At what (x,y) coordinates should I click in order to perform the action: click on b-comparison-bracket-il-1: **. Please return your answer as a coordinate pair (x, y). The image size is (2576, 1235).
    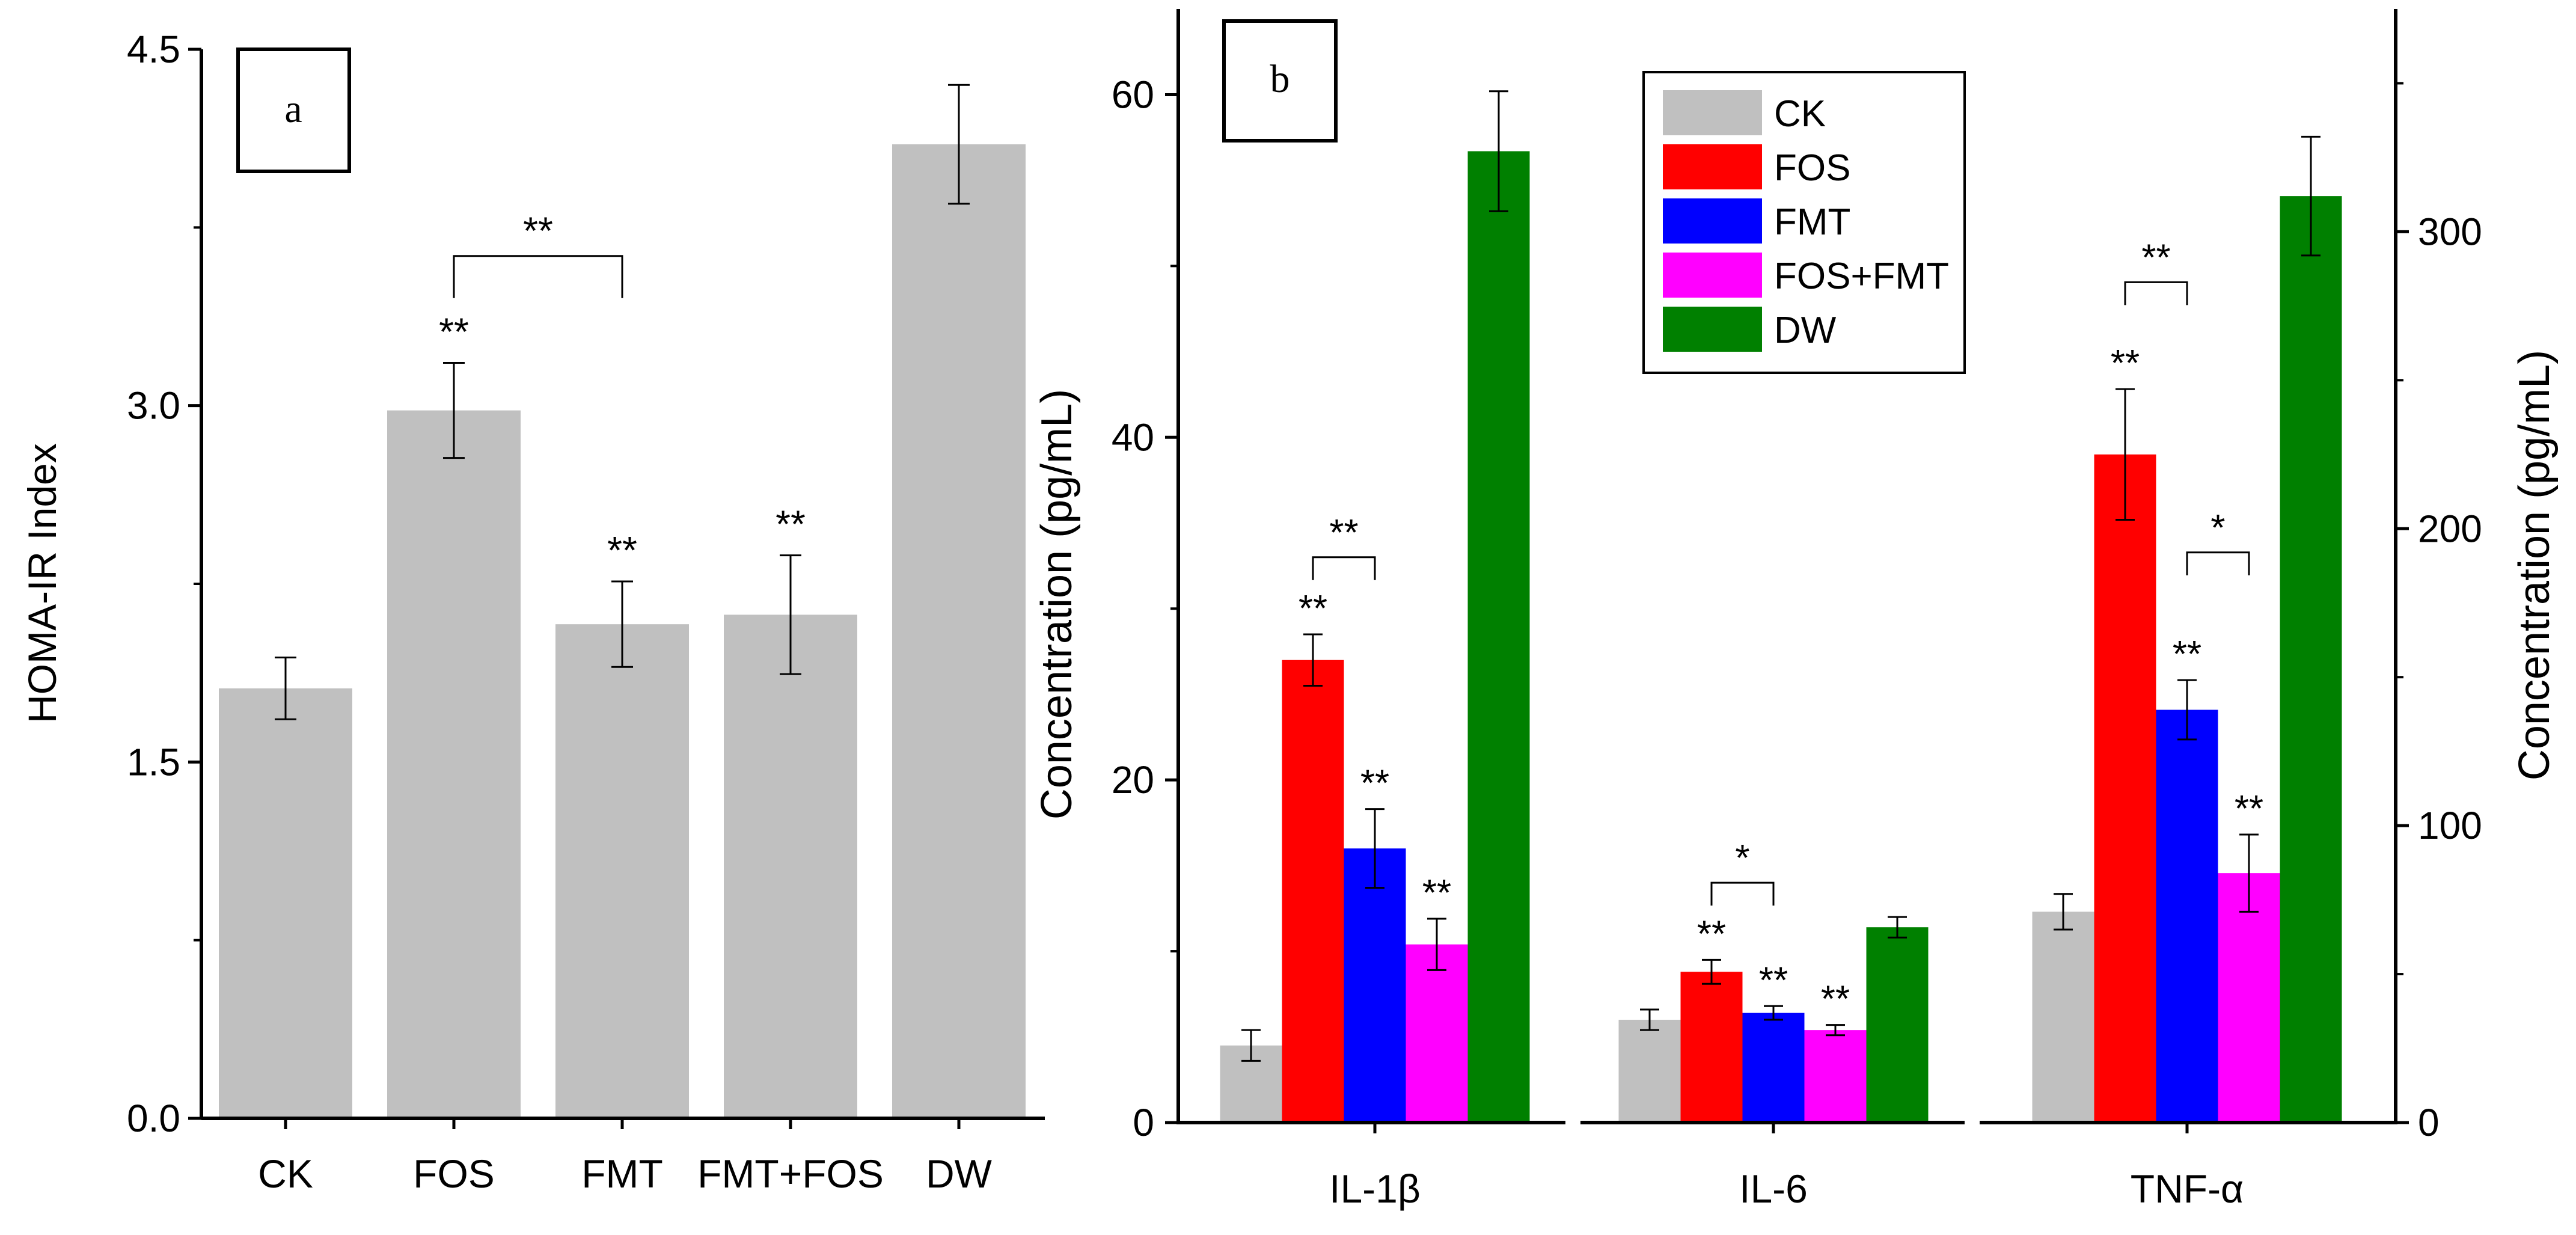
    Looking at the image, I should click on (1344, 546).